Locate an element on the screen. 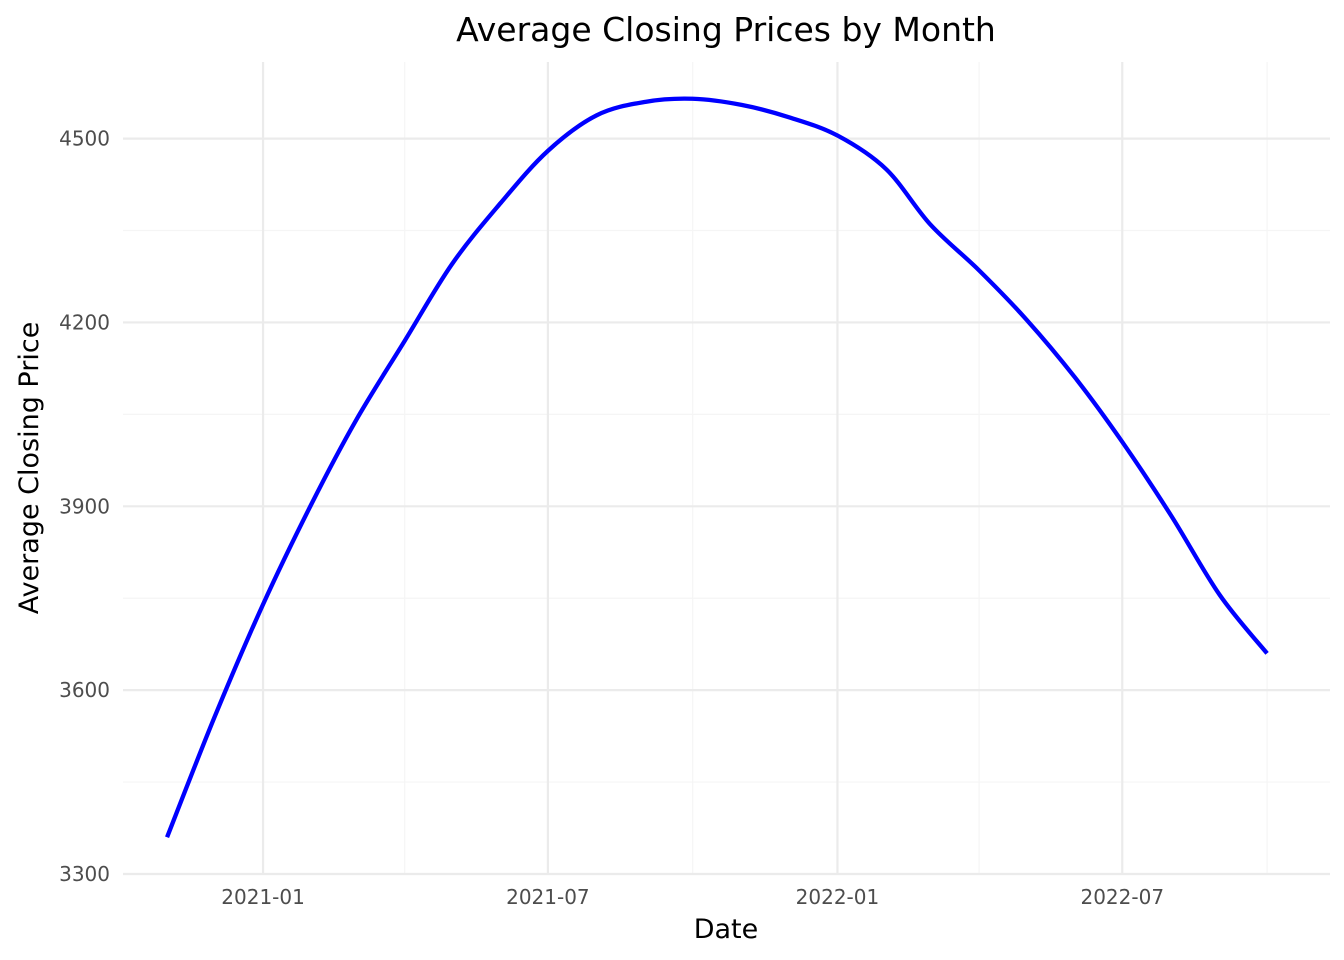  x-axis-title: Date is located at coordinates (726, 929).